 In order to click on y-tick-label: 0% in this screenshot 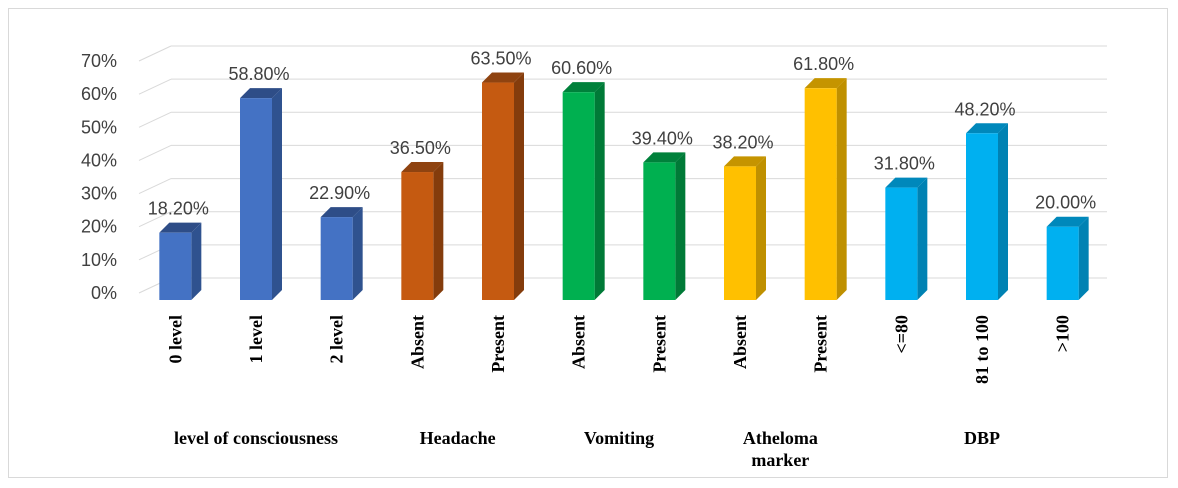, I will do `click(104, 293)`.